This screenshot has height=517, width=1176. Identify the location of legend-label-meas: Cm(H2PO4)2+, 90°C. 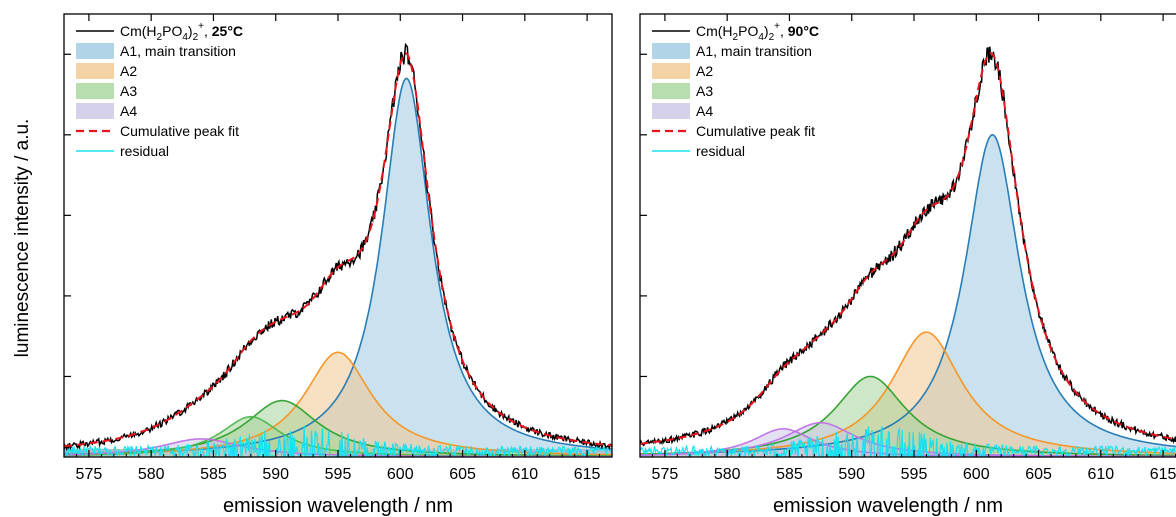
(757, 32).